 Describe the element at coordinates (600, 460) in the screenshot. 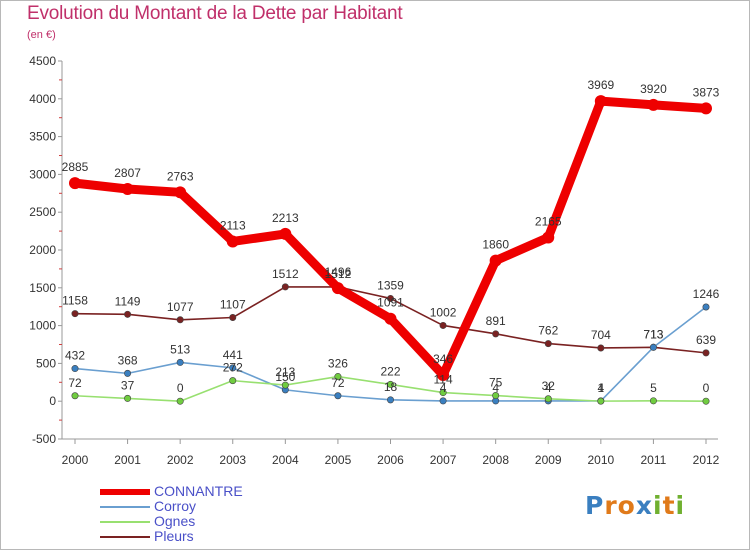

I see `x-tick-label: 2010` at that location.